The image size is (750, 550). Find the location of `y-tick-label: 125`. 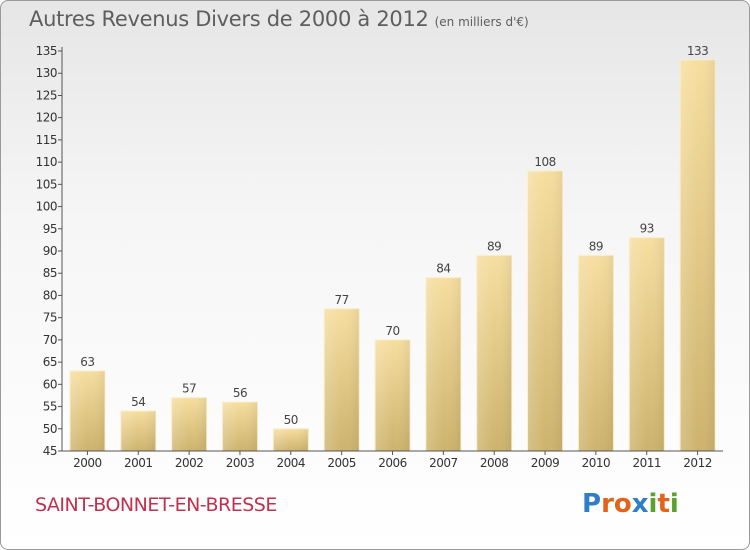

y-tick-label: 125 is located at coordinates (46, 95).